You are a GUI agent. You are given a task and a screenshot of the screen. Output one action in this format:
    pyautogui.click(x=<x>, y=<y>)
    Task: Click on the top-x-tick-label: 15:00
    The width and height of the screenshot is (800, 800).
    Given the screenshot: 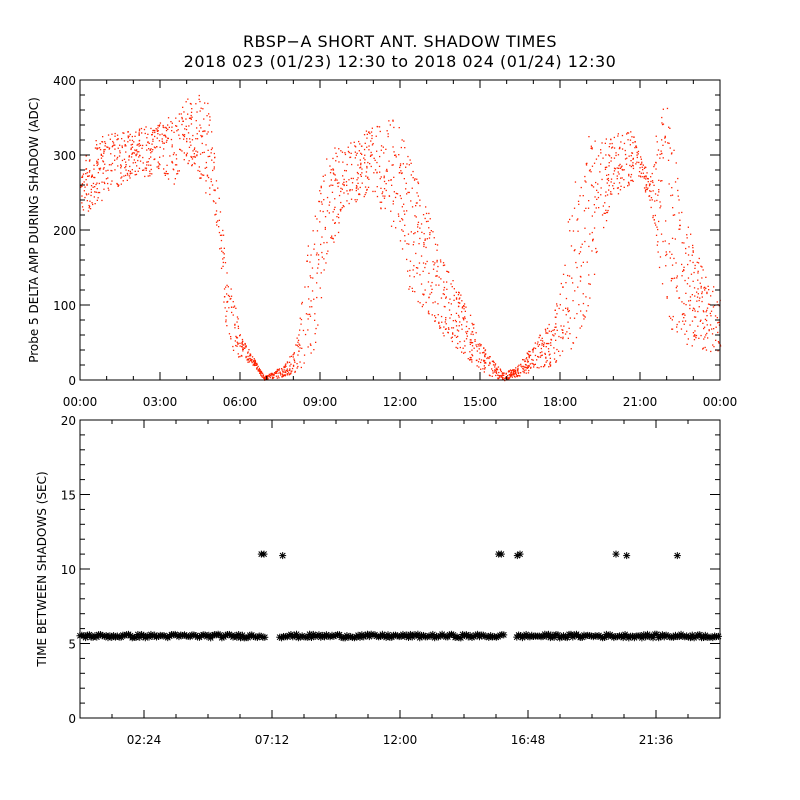 What is the action you would take?
    pyautogui.click(x=480, y=402)
    